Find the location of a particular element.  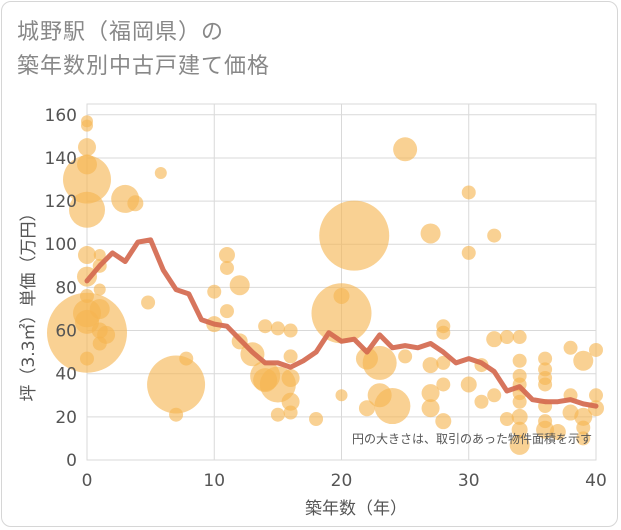

y-tick-label-3: 60 is located at coordinates (66, 332).